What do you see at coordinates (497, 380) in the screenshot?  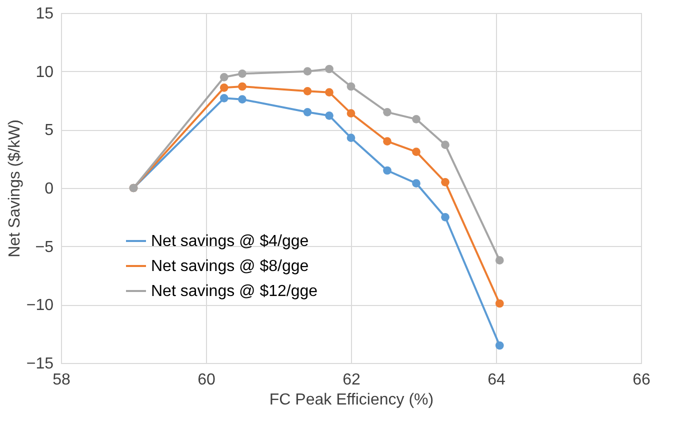 I see `x-tick-label: 64` at bounding box center [497, 380].